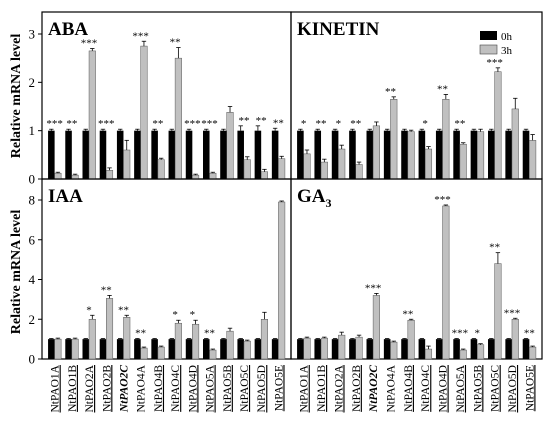 Image resolution: width=550 pixels, height=441 pixels. What do you see at coordinates (230, 345) in the screenshot?
I see `bar-3h-NtPAO5B` at bounding box center [230, 345].